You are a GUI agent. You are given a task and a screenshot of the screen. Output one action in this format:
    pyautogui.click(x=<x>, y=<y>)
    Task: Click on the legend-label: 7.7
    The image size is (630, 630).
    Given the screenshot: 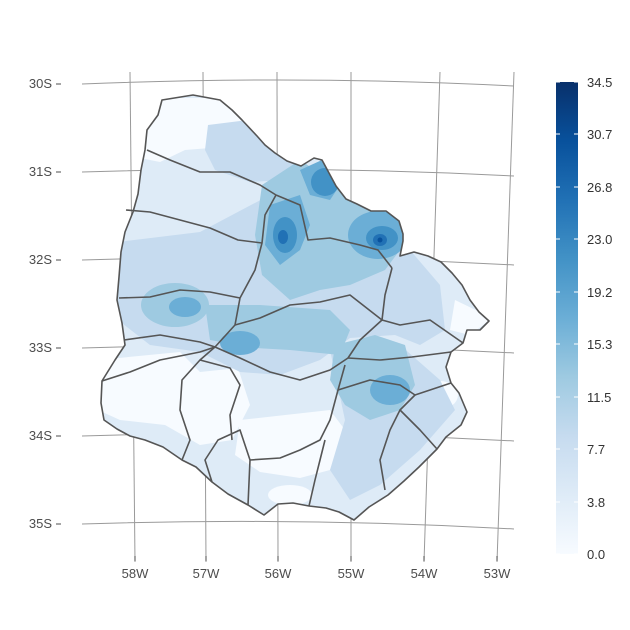 What is the action you would take?
    pyautogui.click(x=596, y=449)
    